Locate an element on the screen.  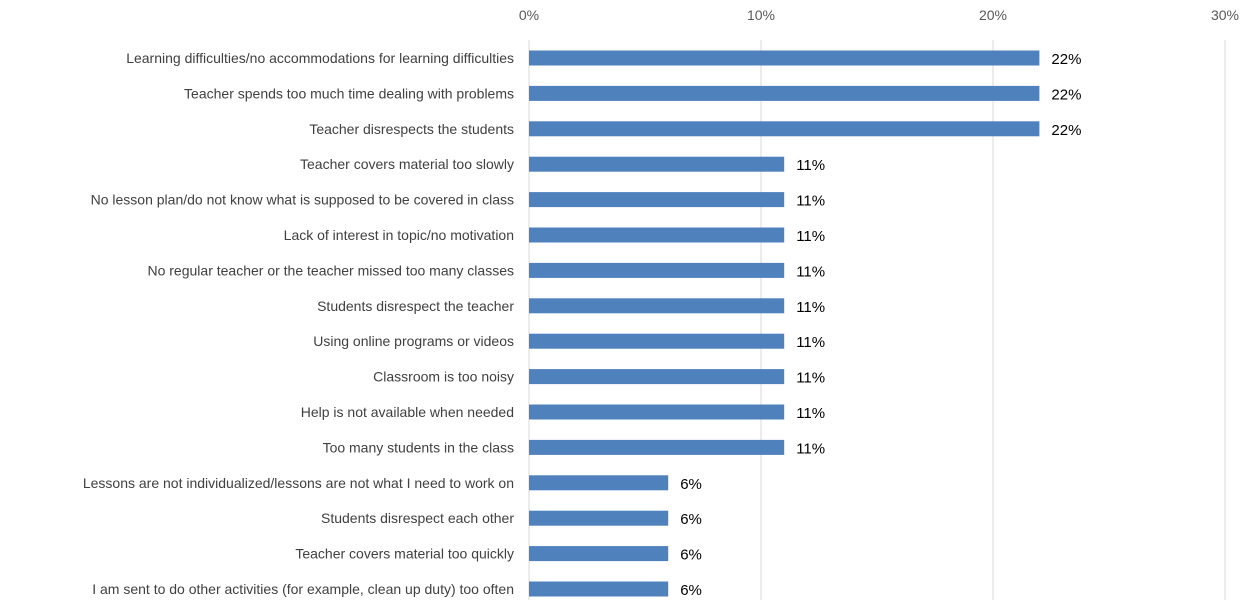
category-label: Students disrespect each other is located at coordinates (417, 518).